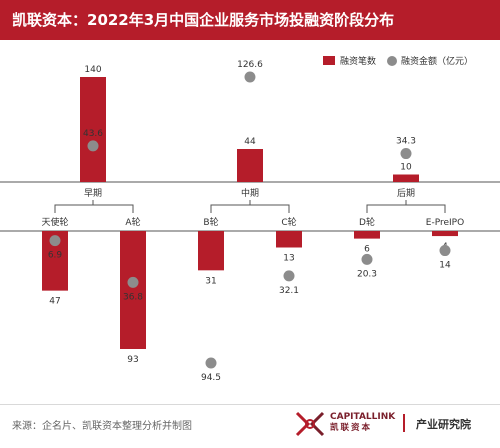  I want to click on dot-stage-amount-label: 43.6, so click(93, 134).